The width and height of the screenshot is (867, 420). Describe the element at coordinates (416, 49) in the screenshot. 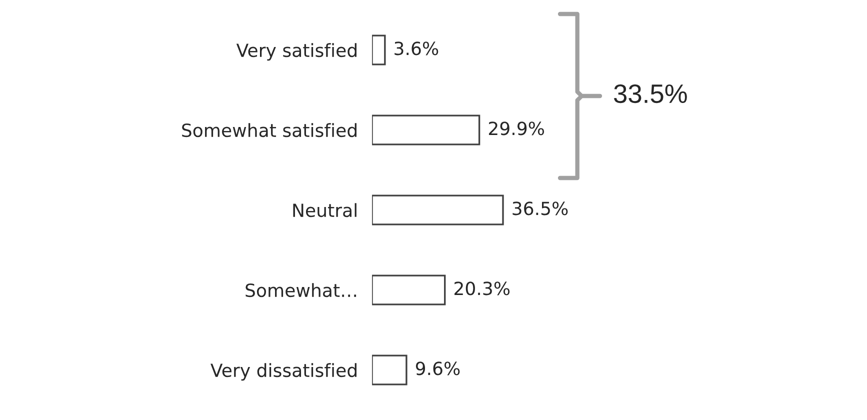

I see `data-label: 3.6%` at that location.